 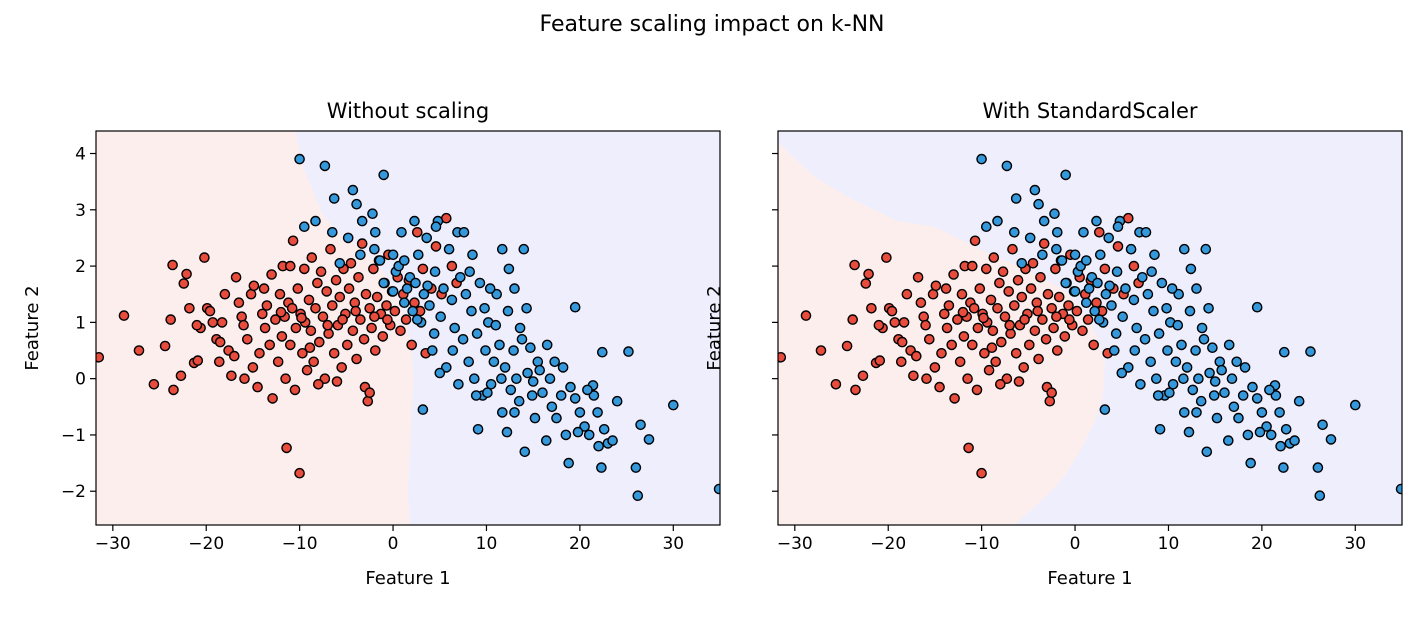 What do you see at coordinates (80, 211) in the screenshot?
I see `y-tick-label: 3` at bounding box center [80, 211].